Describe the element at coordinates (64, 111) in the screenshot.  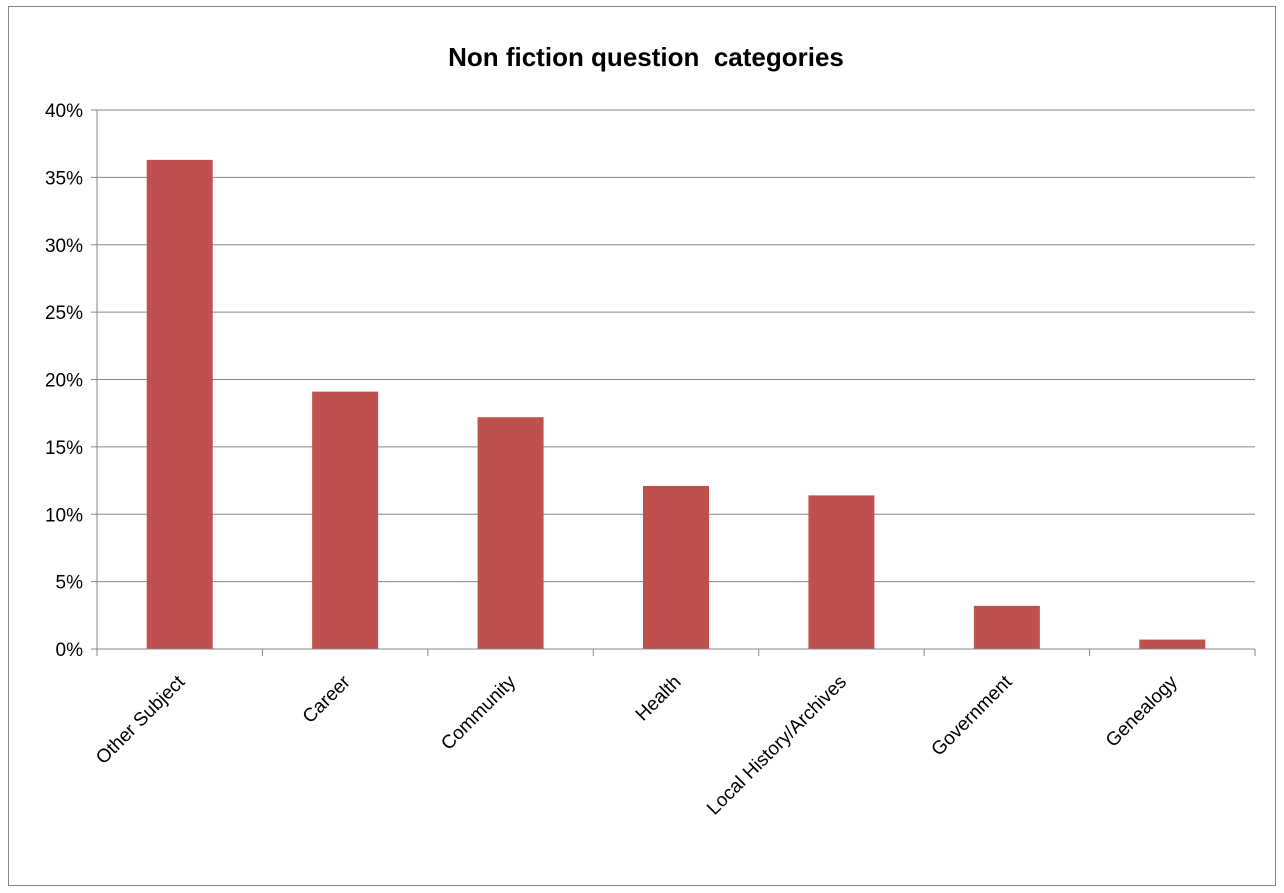
I see `y-tick-label: 40%` at that location.